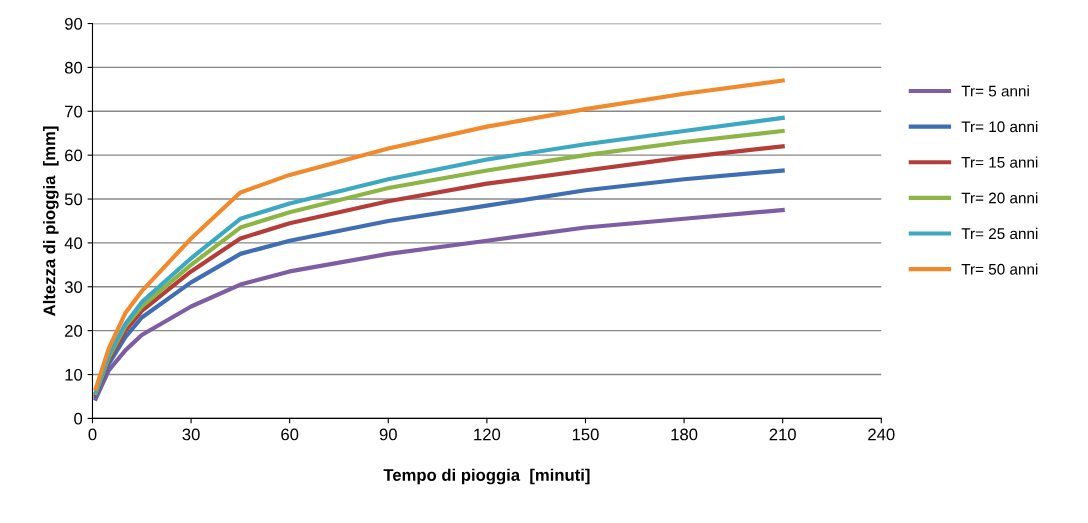 Image resolution: width=1088 pixels, height=523 pixels. I want to click on legend-label: Tr= 5 anni, so click(995, 91).